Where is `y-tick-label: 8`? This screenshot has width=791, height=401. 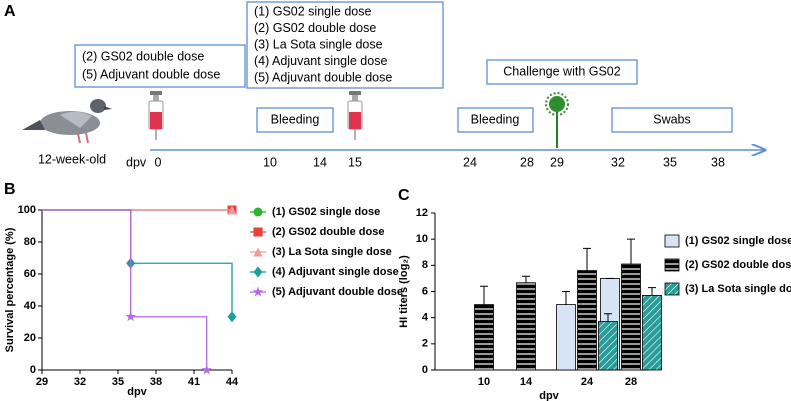 y-tick-label: 8 is located at coordinates (425, 265).